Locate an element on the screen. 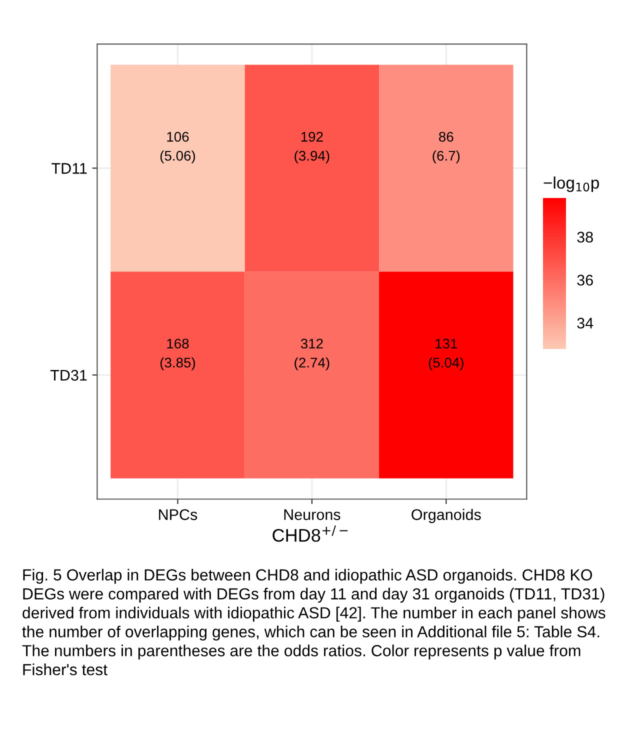 The height and width of the screenshot is (734, 627). data-label: 86 (6.7) is located at coordinates (446, 148).